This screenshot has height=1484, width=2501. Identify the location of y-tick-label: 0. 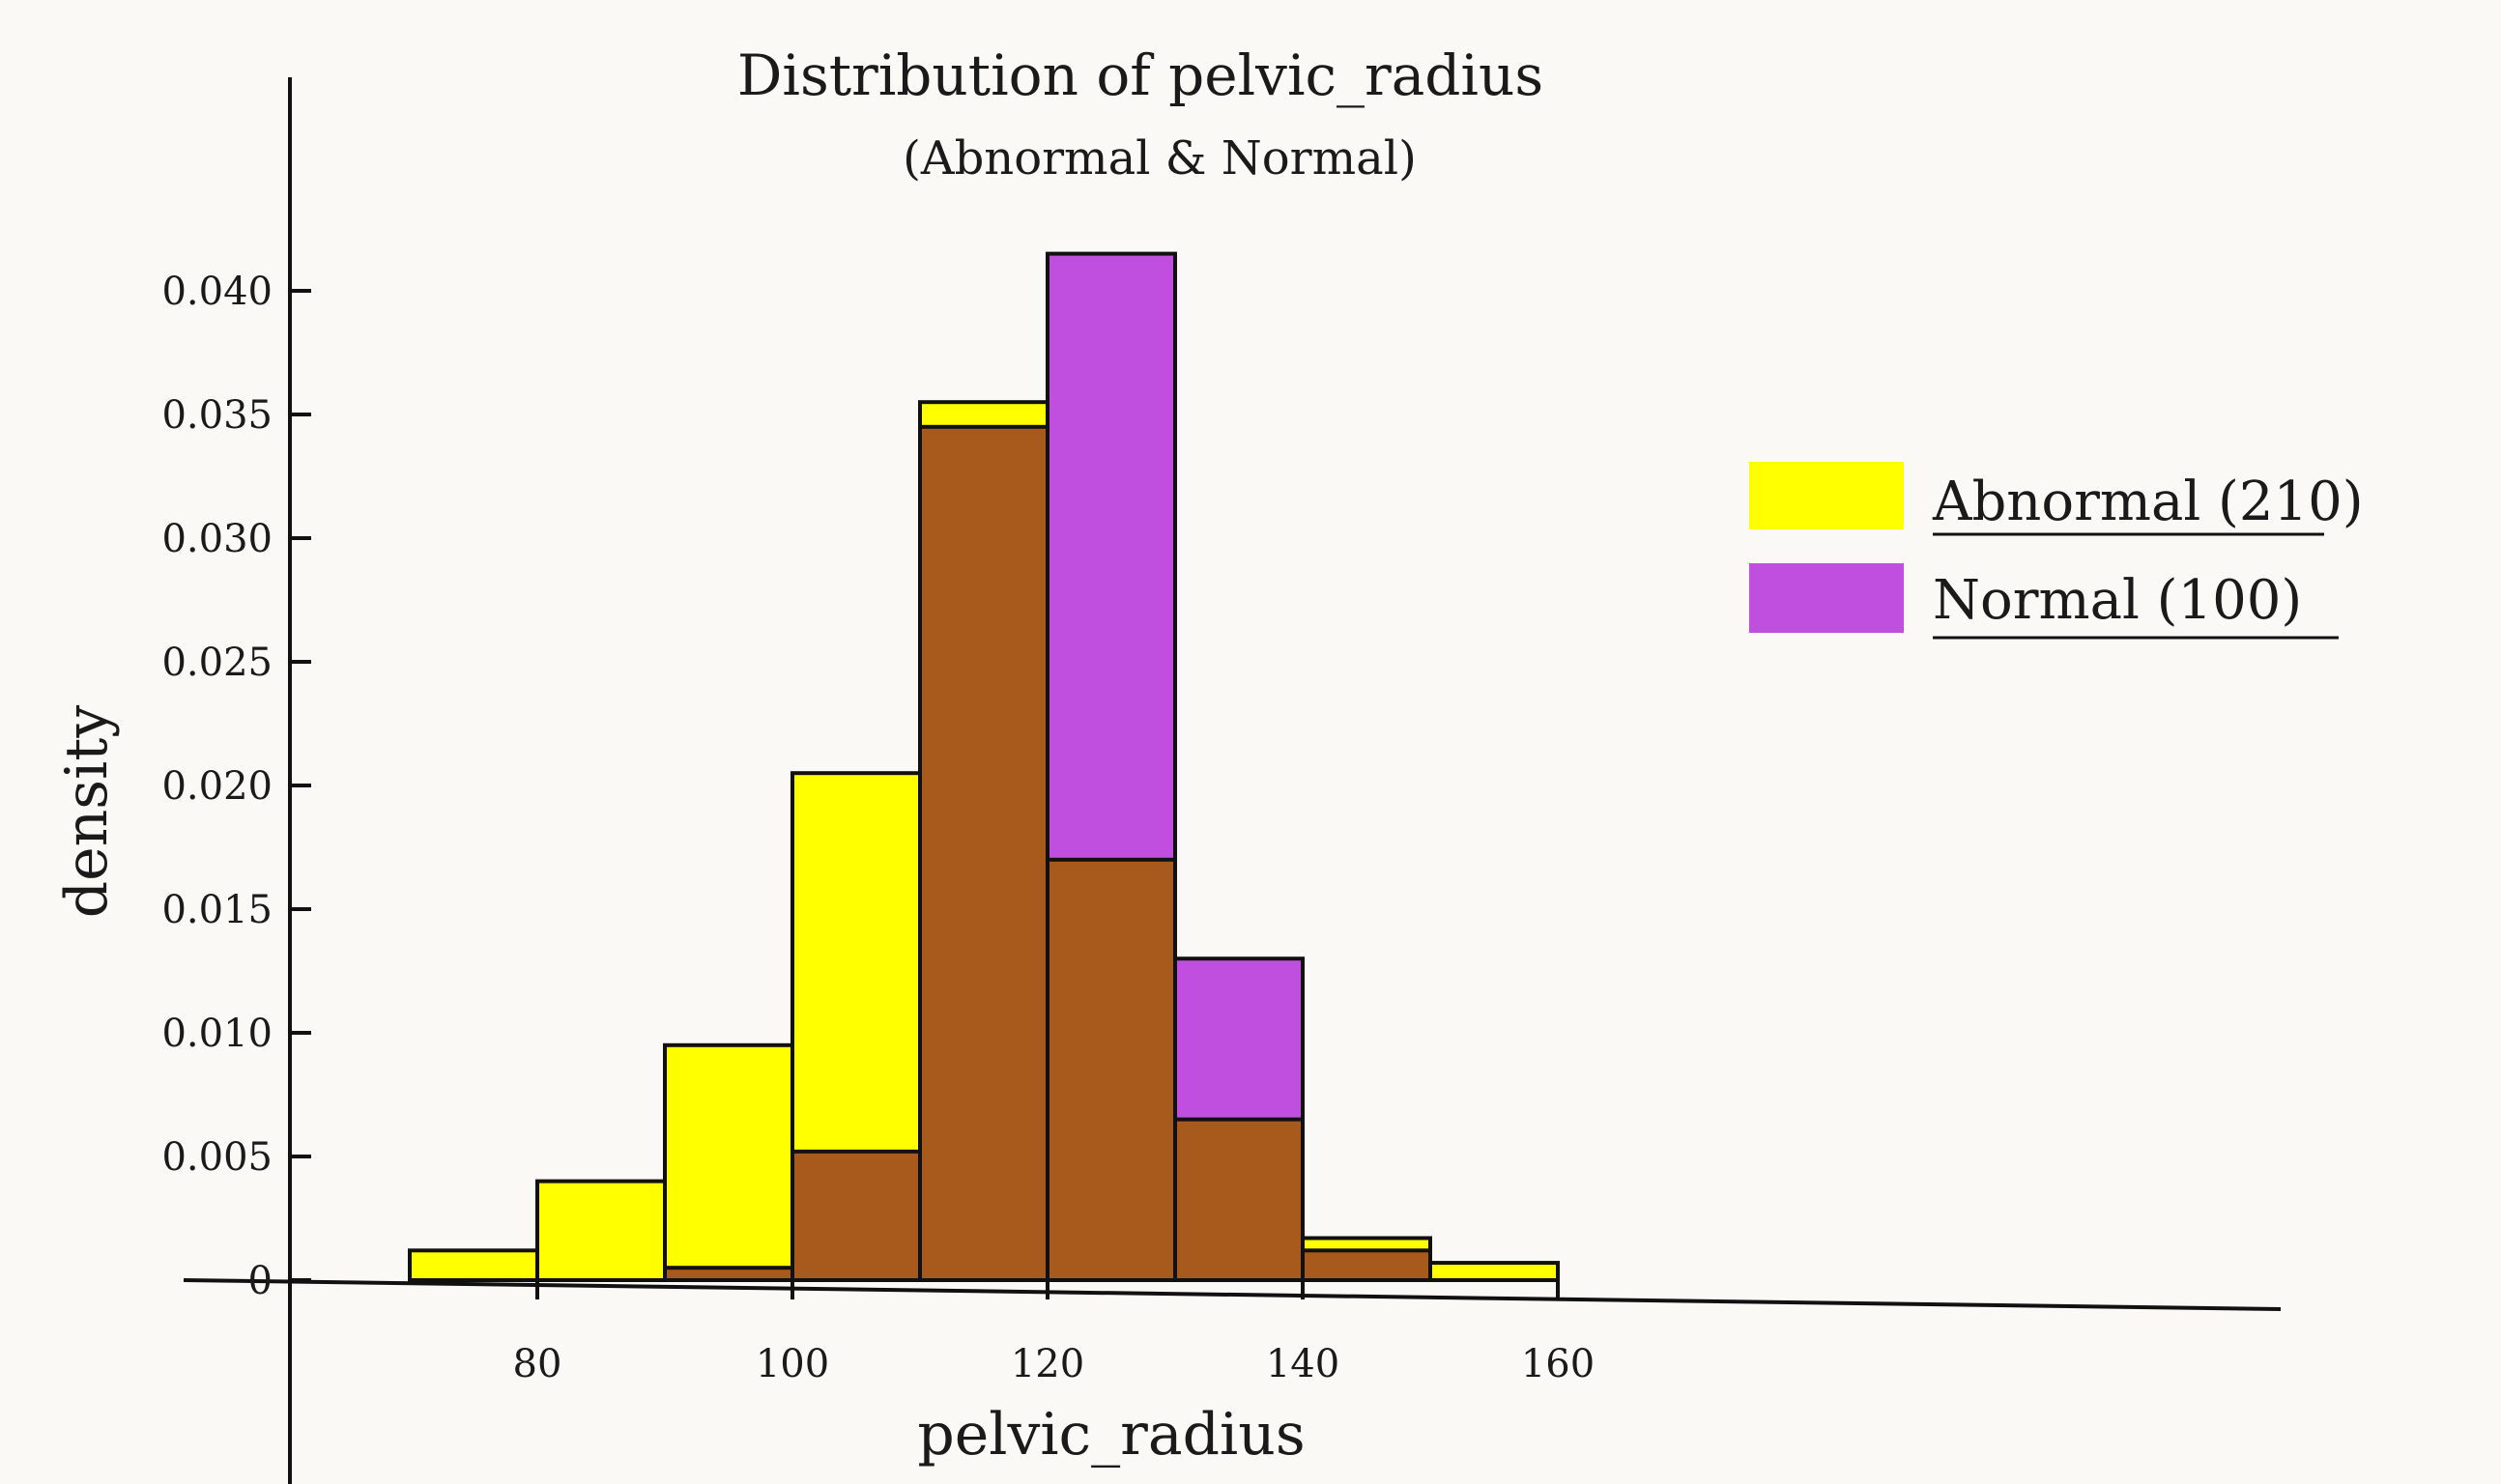
(260, 1281).